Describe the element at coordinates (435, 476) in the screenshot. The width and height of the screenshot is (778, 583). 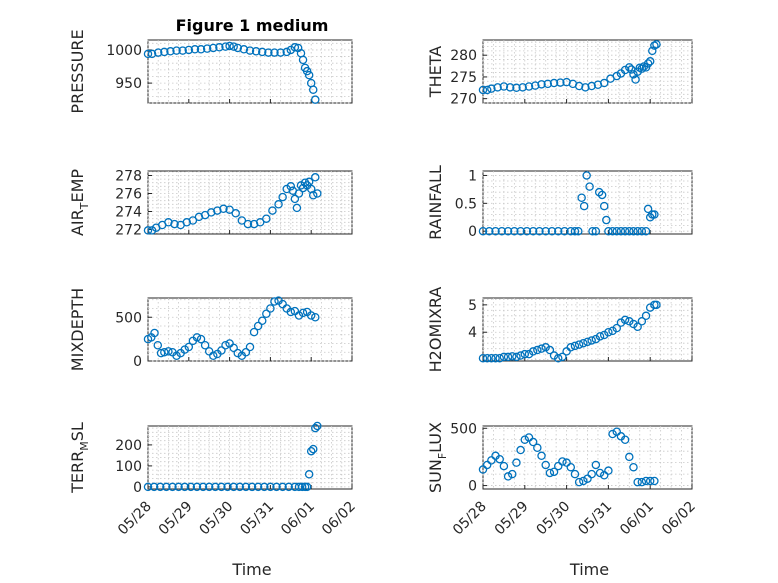
I see `y-axis-label-main: SUN` at that location.